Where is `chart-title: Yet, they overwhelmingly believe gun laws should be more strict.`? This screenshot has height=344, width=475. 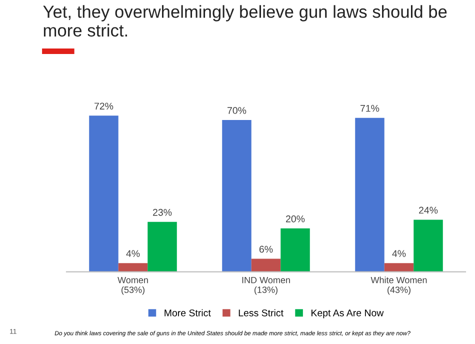
chart-title: Yet, they overwhelmingly believe gun laws should be more strict. is located at coordinates (245, 21).